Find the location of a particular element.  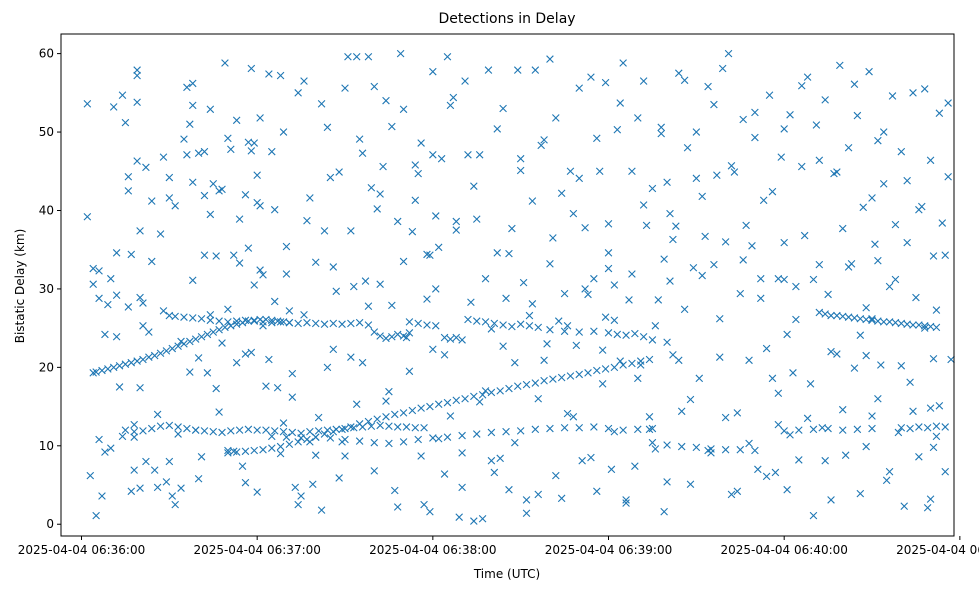

y-tick-label: 20 is located at coordinates (46, 367).